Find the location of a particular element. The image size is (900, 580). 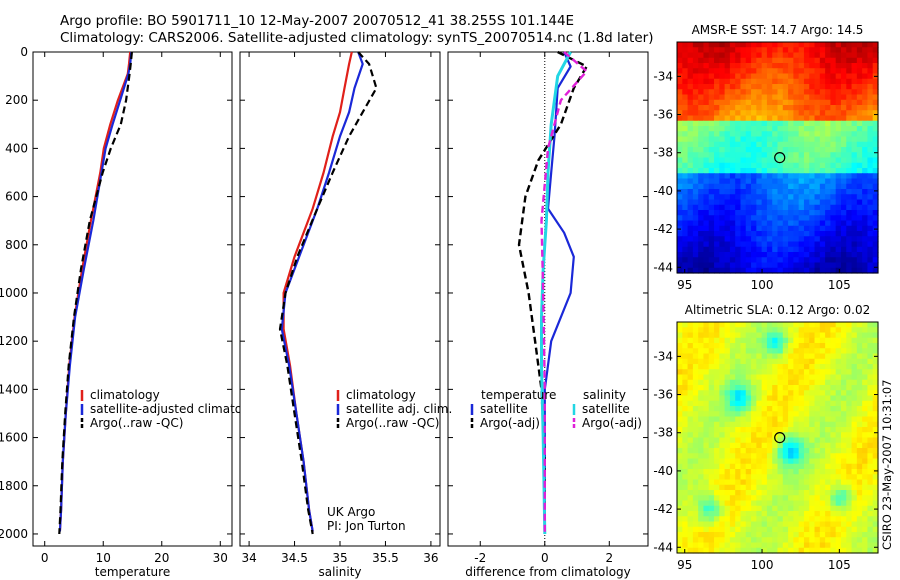

x-tick-label: 20 is located at coordinates (161, 558).